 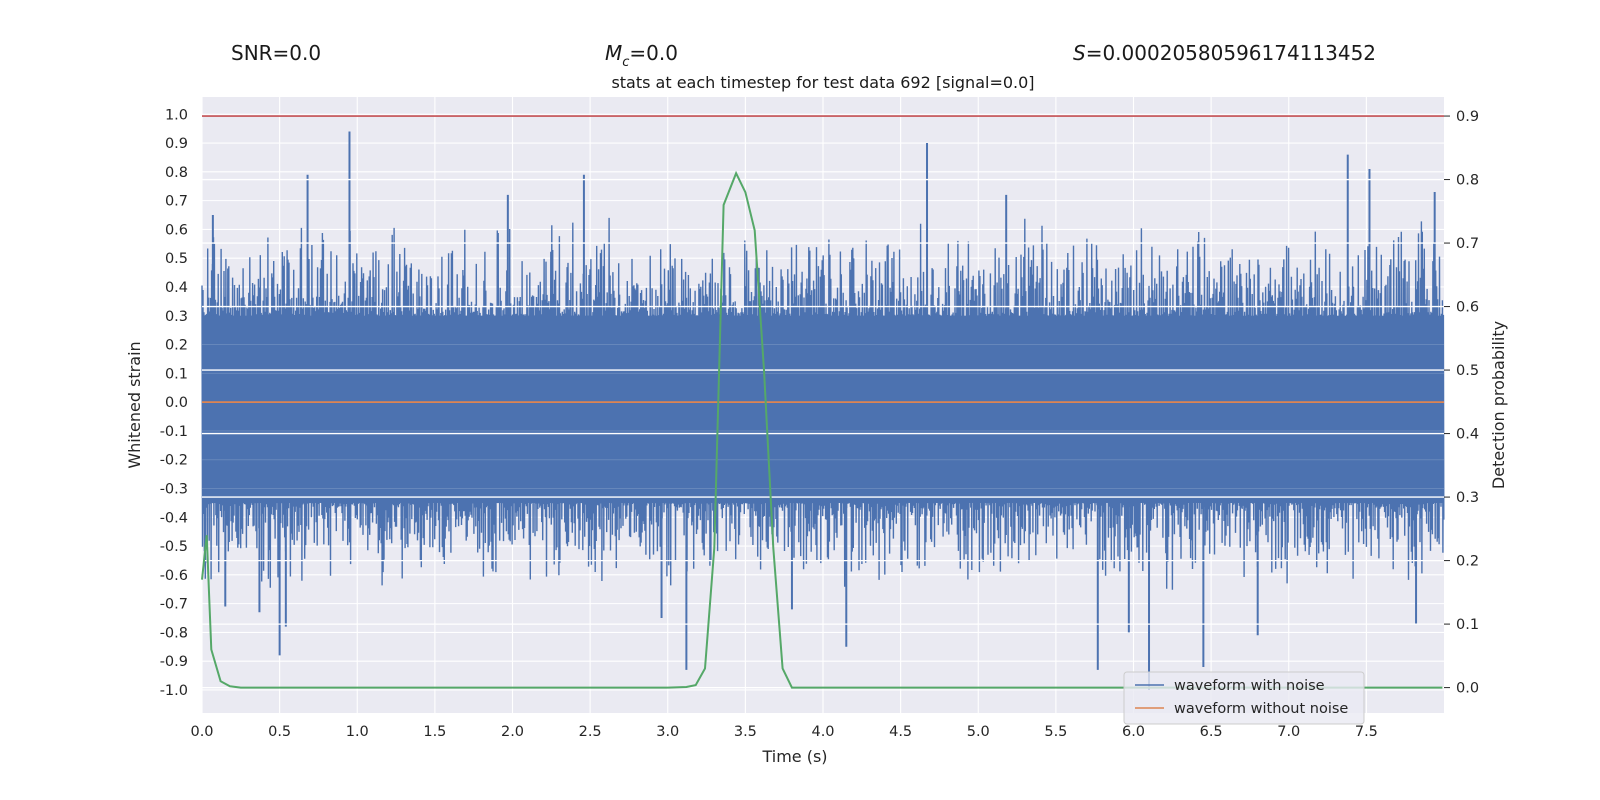 I want to click on y-tick-label: -0.5, so click(x=174, y=547).